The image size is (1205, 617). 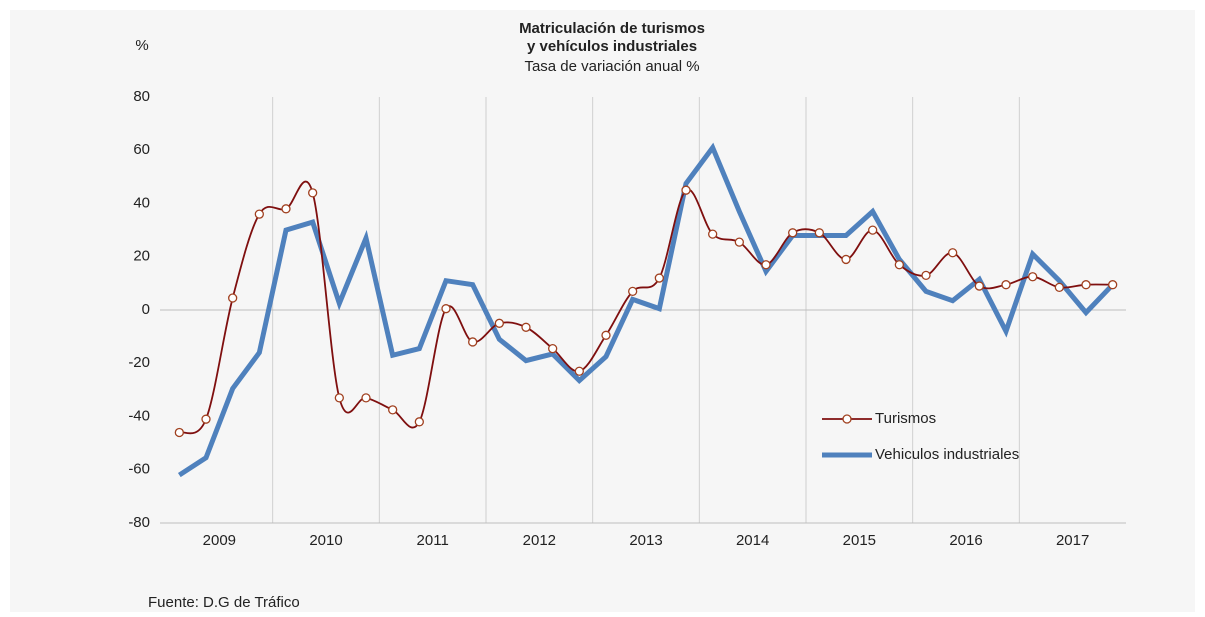 What do you see at coordinates (611, 66) in the screenshot?
I see `chart-subtitle: Tasa de variación anual %` at bounding box center [611, 66].